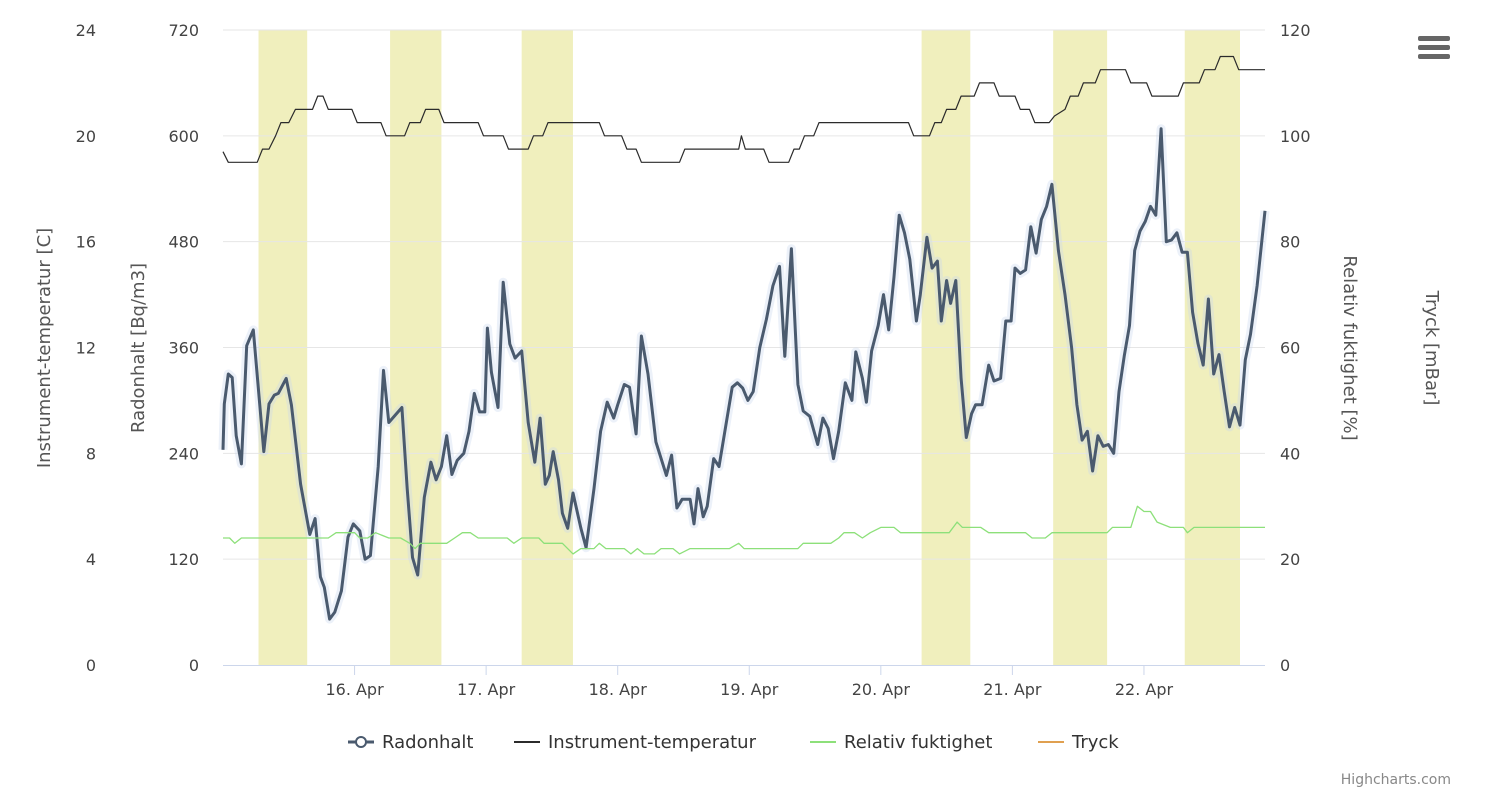 Image resolution: width=1493 pixels, height=798 pixels. What do you see at coordinates (194, 665) in the screenshot?
I see `y-tick-label-radon-0: 0` at bounding box center [194, 665].